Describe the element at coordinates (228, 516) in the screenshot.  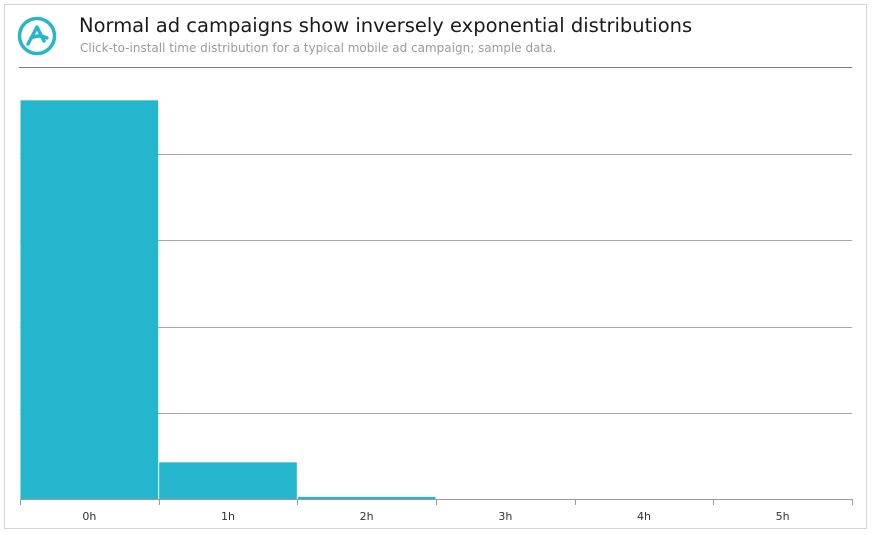
I see `x-tick-label: 1h` at that location.